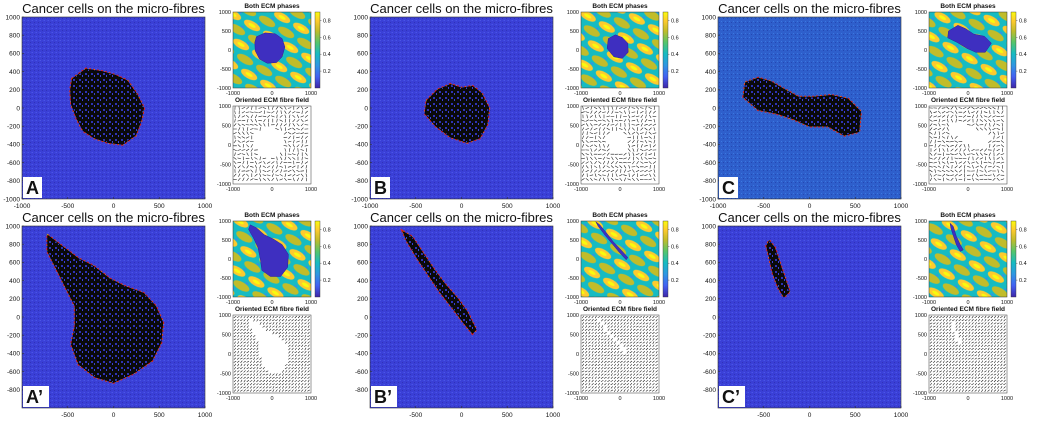 This screenshot has height=425, width=1045. I want to click on main-y-tick-label: 1000, so click(361, 226).